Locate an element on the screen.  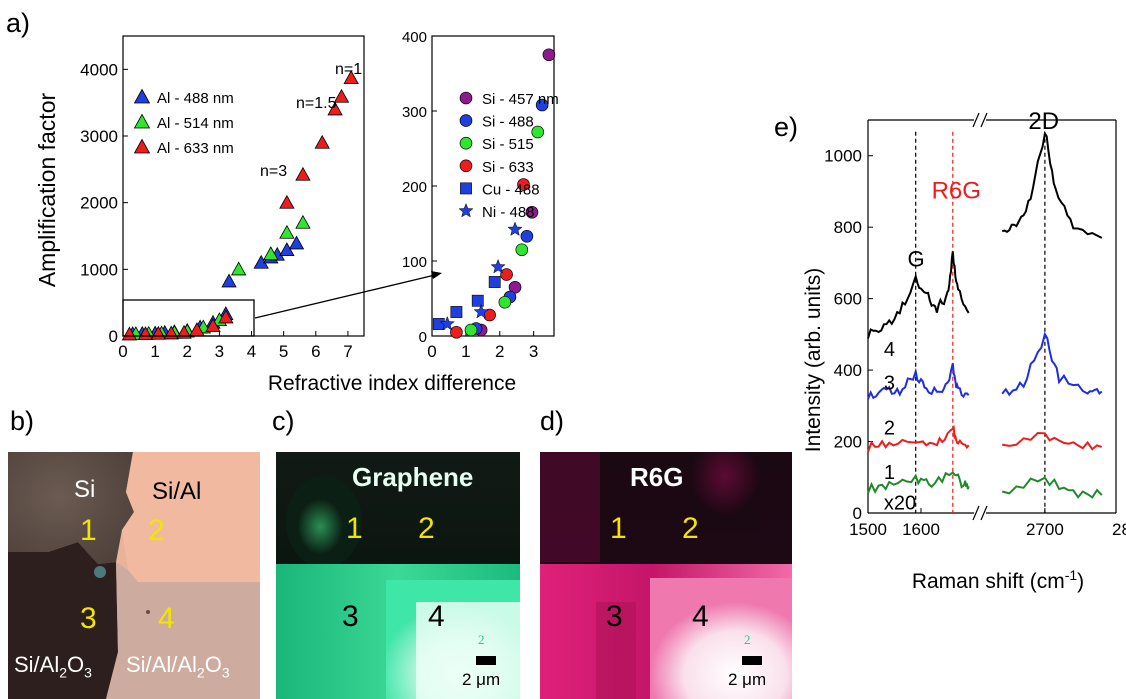
panel-c-graphene-map: Graphene 1 2 3 4 2 2 μm is located at coordinates (398, 575).